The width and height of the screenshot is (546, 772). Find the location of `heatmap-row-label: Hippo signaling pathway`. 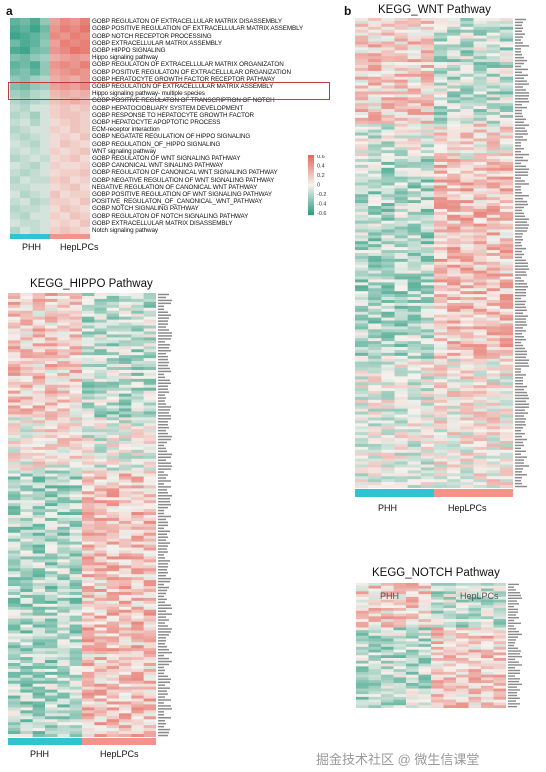

heatmap-row-label: Hippo signaling pathway is located at coordinates (125, 58).